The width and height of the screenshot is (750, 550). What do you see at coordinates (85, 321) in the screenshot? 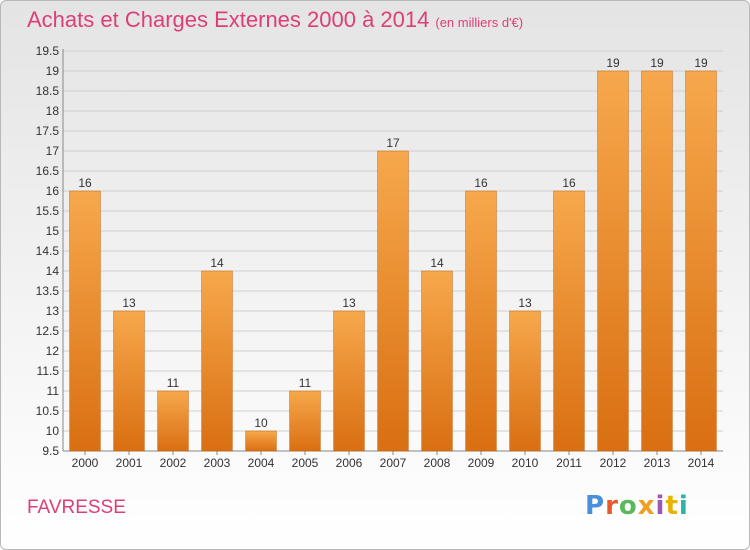
I see `bar-2000` at bounding box center [85, 321].